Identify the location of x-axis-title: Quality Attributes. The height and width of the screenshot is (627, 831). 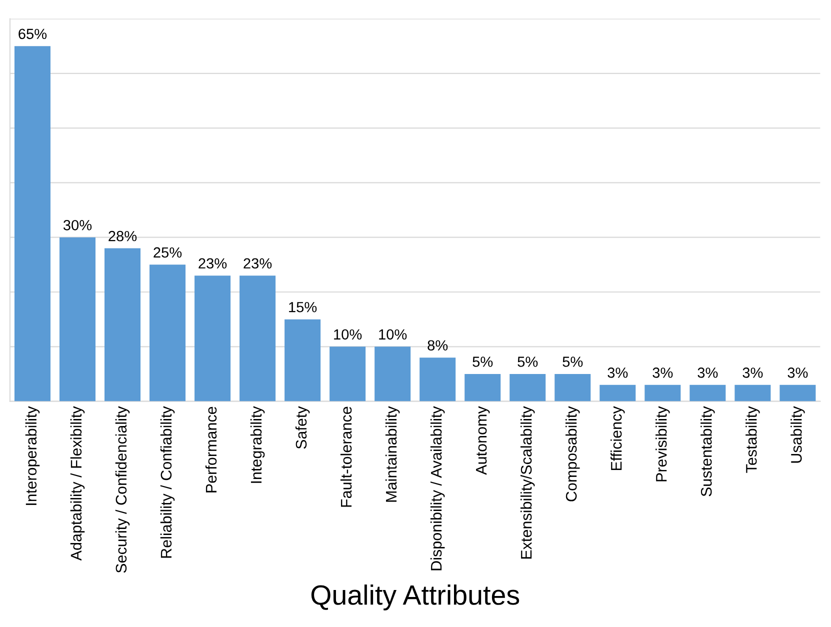
(415, 597).